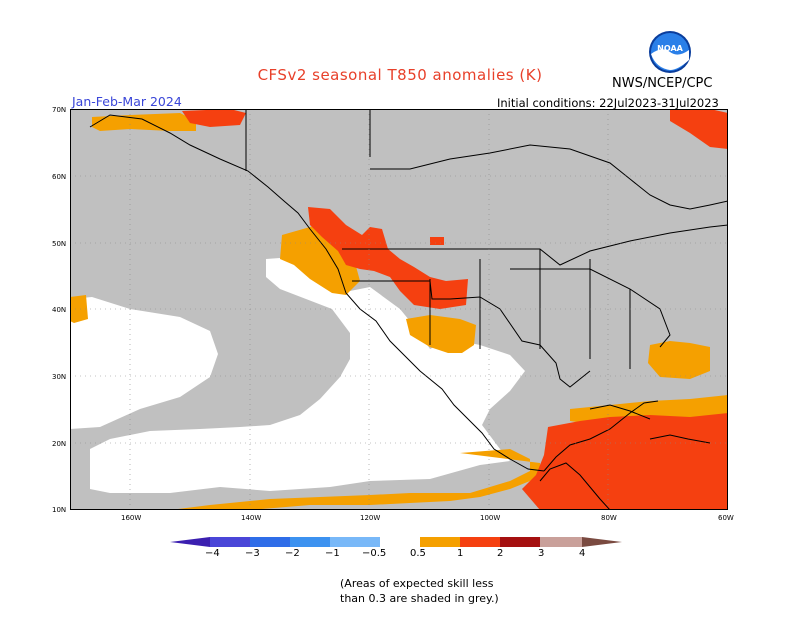  What do you see at coordinates (59, 310) in the screenshot?
I see `lat-label: 40N` at bounding box center [59, 310].